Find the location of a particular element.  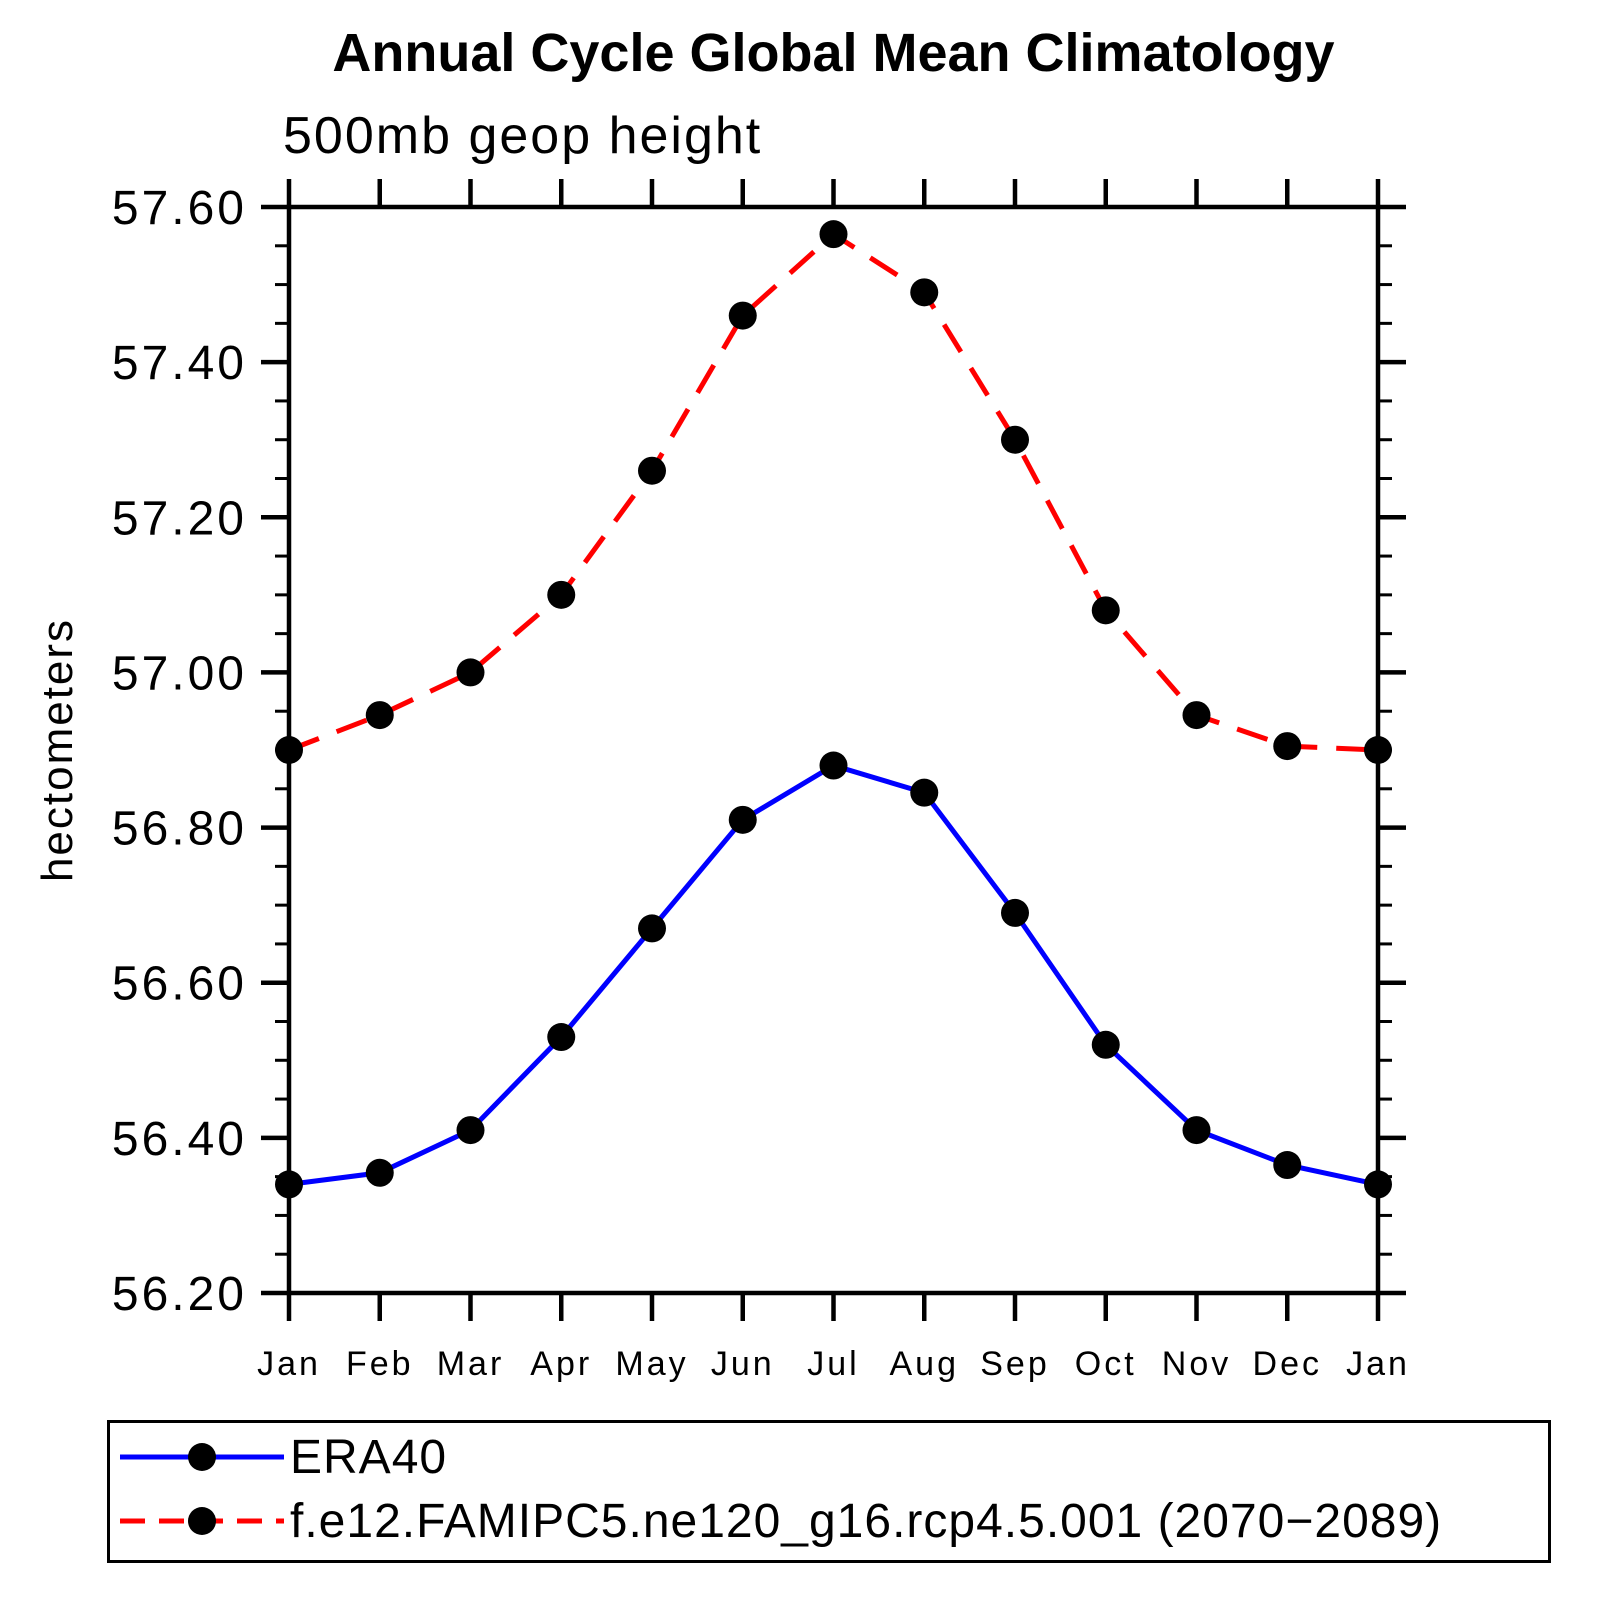

legend-label-era40: ERA40 is located at coordinates (369, 1457).